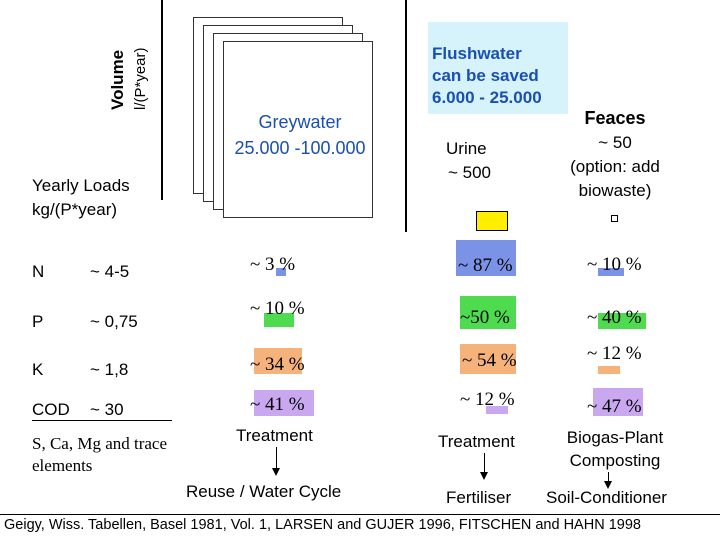 Image resolution: width=720 pixels, height=540 pixels. Describe the element at coordinates (117, 79) in the screenshot. I see `volume-axis-label: Volume` at that location.